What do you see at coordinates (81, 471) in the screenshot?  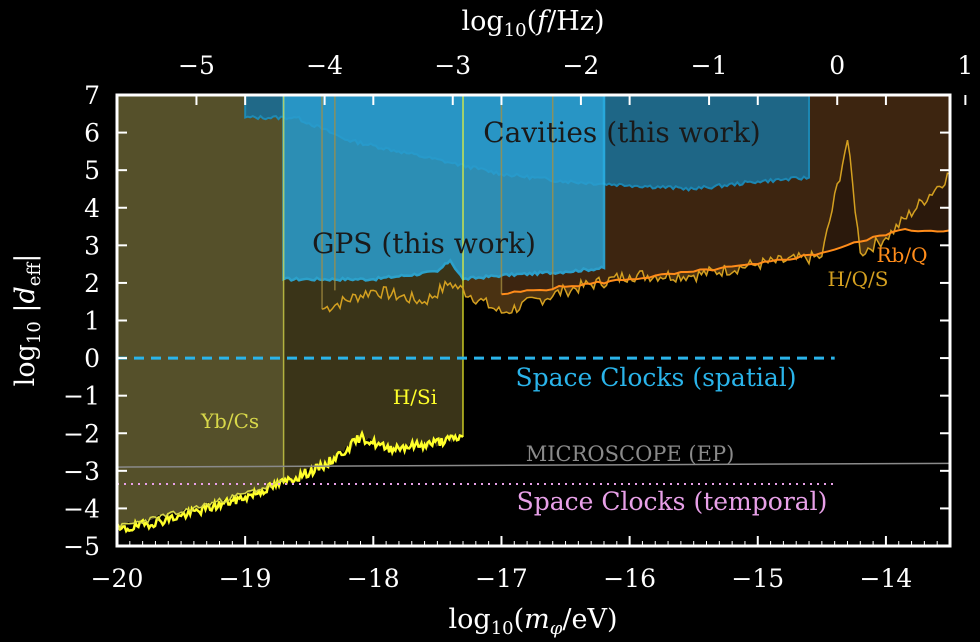 I see `y-tick-label: −3` at bounding box center [81, 471].